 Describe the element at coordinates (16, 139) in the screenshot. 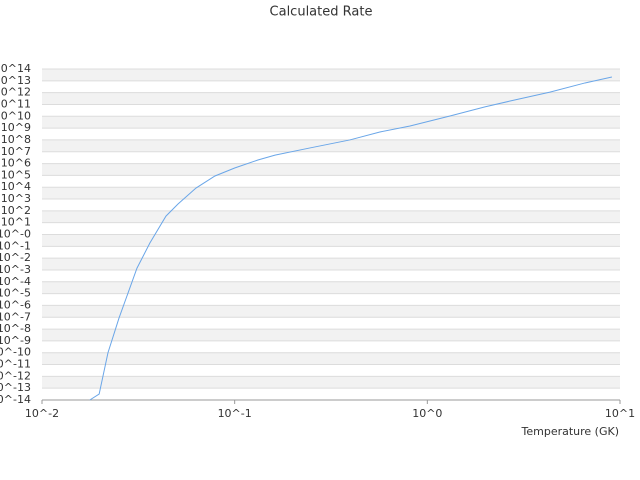

I see `y-tick-label: 10^8` at that location.